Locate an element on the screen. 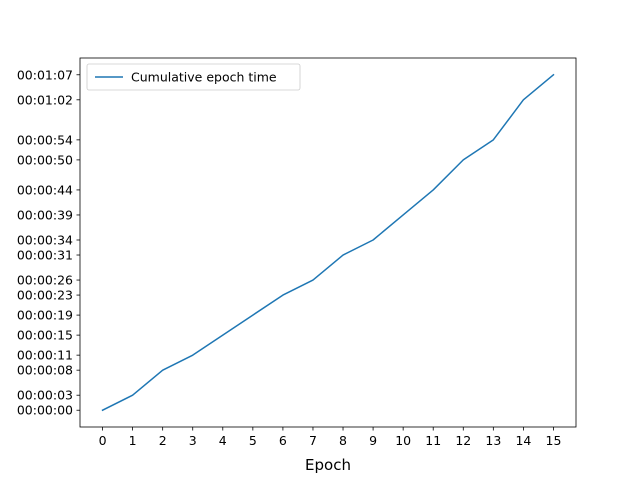 The height and width of the screenshot is (480, 640). x-tick-label: 14 is located at coordinates (523, 440).